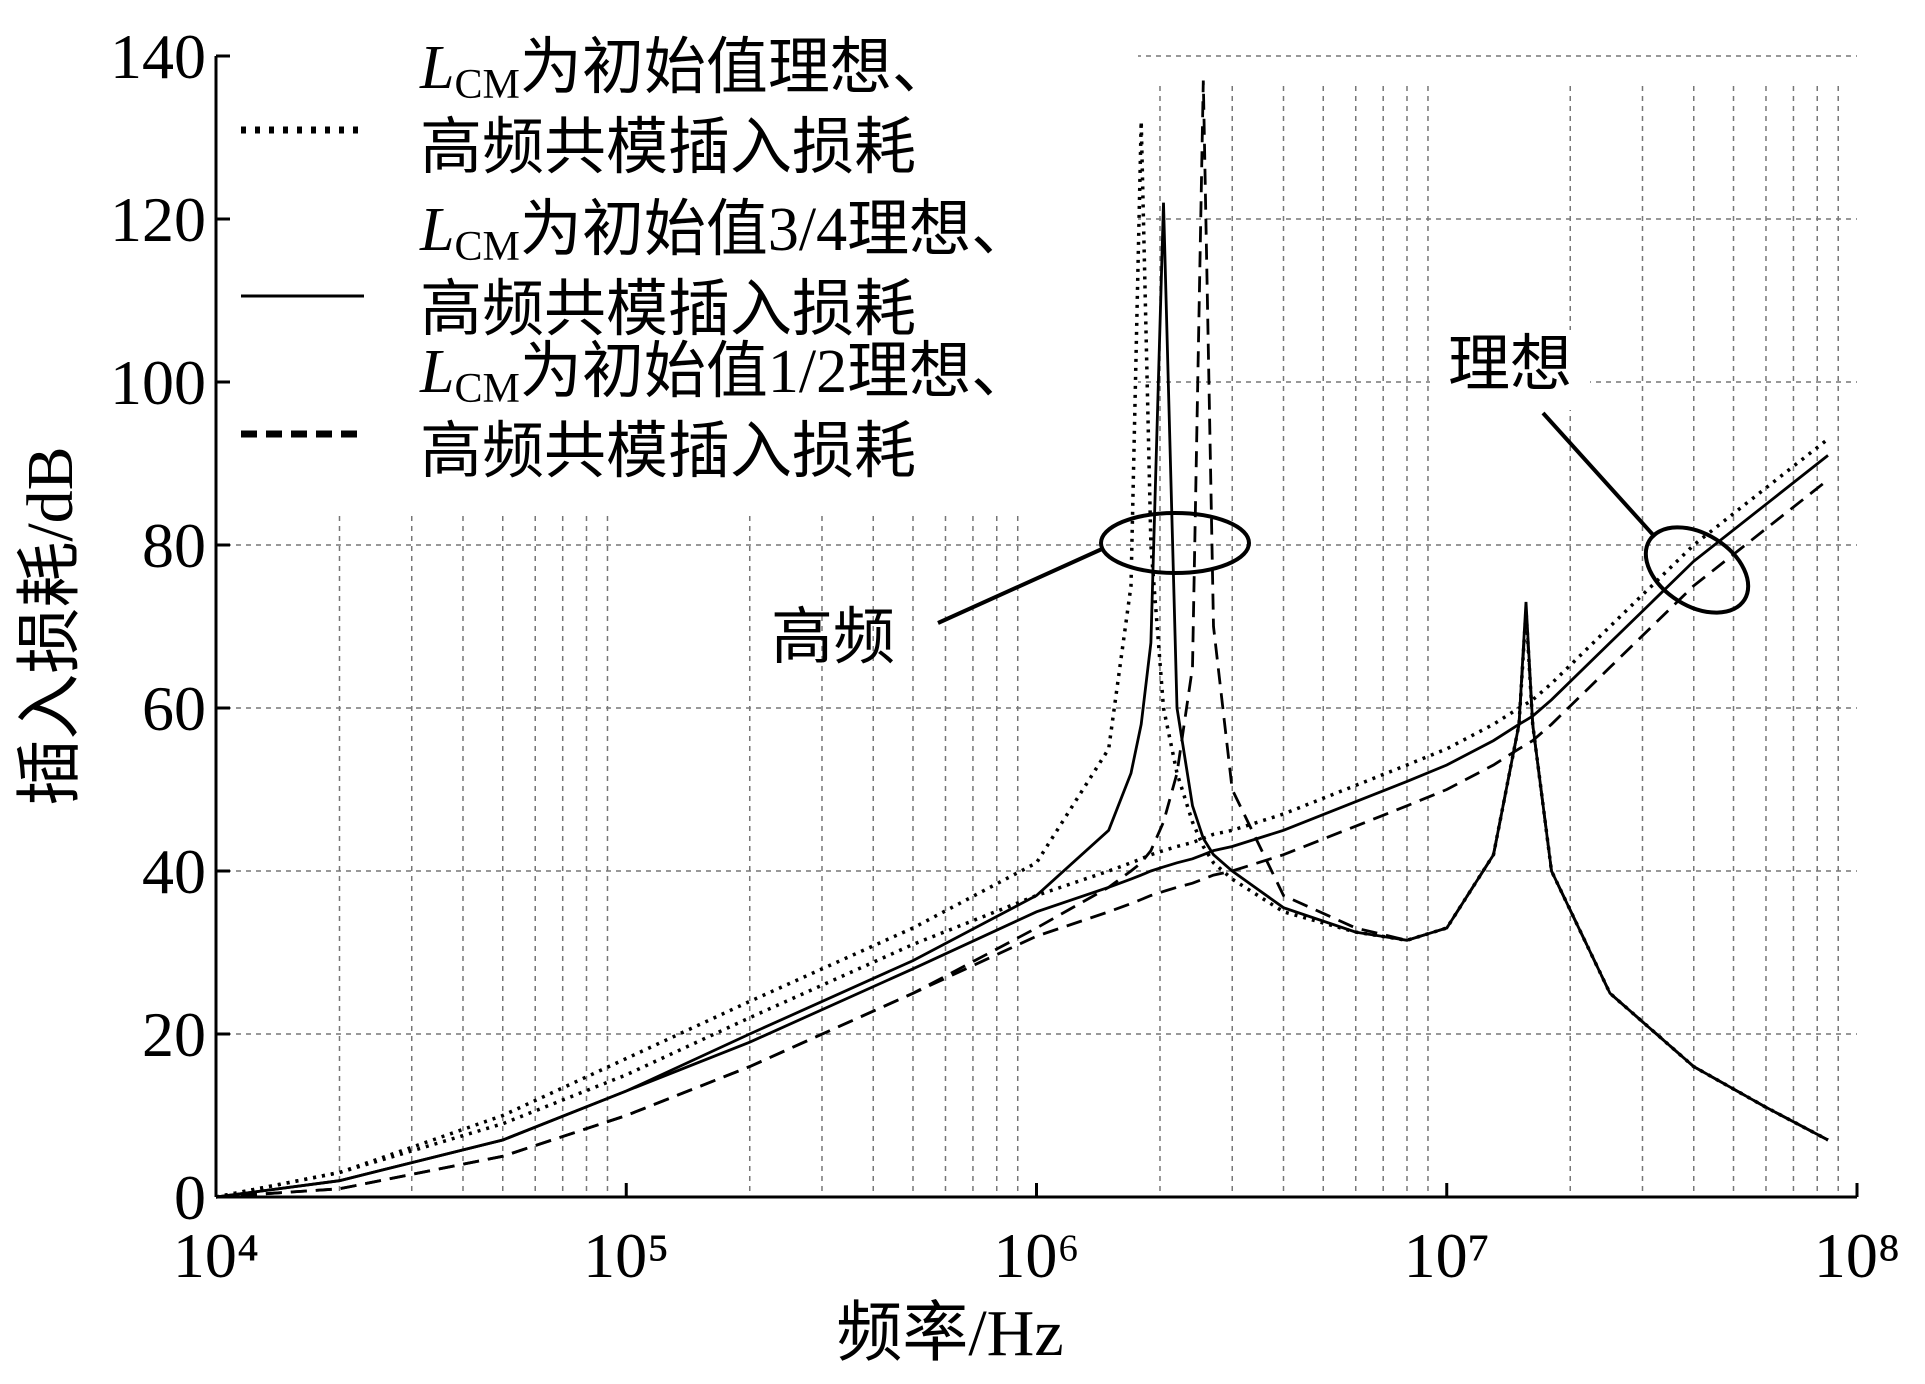 The height and width of the screenshot is (1384, 1925). What do you see at coordinates (1857, 1255) in the screenshot?
I see `x-tick-label: 10⁸` at bounding box center [1857, 1255].